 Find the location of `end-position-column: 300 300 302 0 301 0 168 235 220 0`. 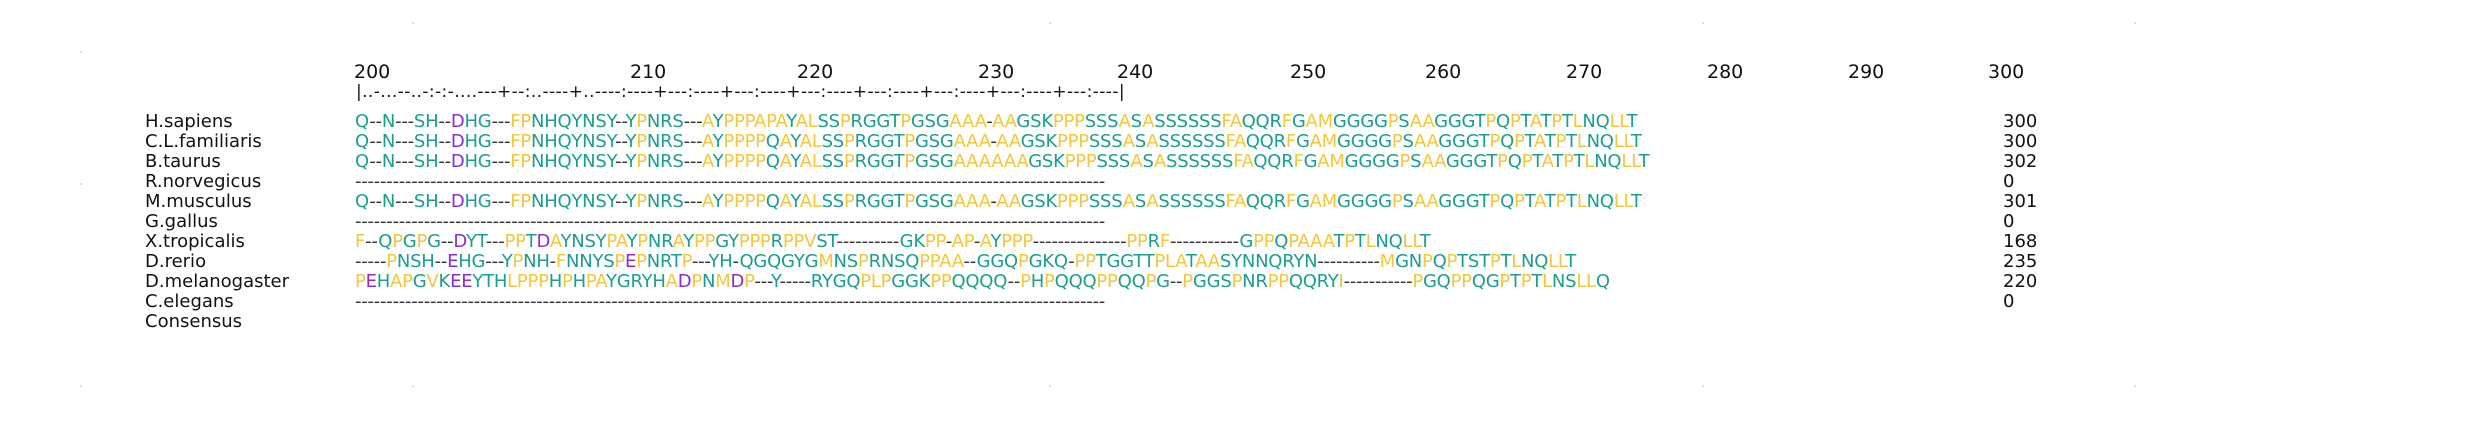

end-position-column: 300 300 302 0 301 0 168 235 220 0 is located at coordinates (2020, 222).